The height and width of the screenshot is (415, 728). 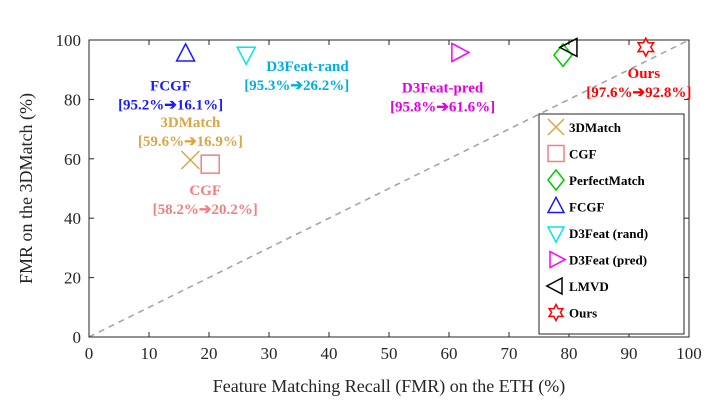 I want to click on legend-marker-ours, so click(x=556, y=312).